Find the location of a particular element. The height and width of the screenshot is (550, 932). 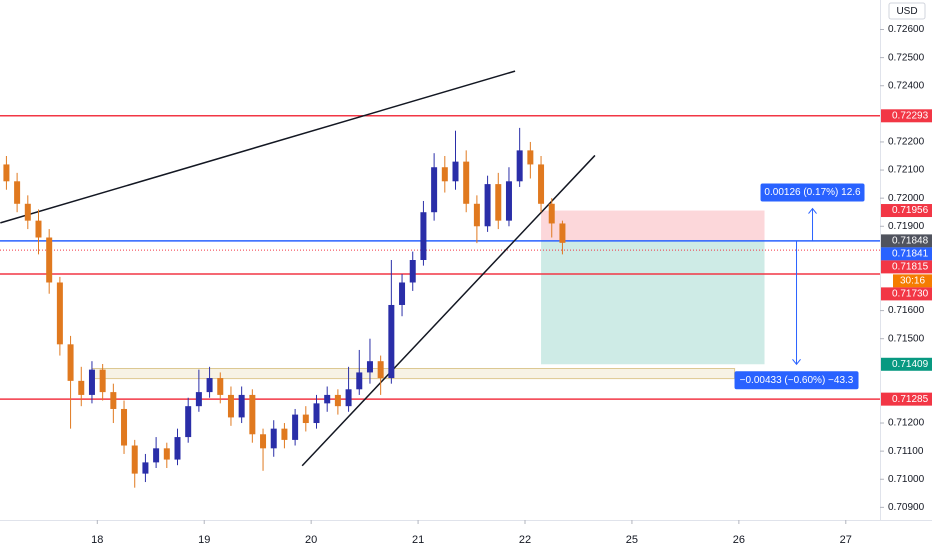

x-tick-label: 26 is located at coordinates (739, 540).